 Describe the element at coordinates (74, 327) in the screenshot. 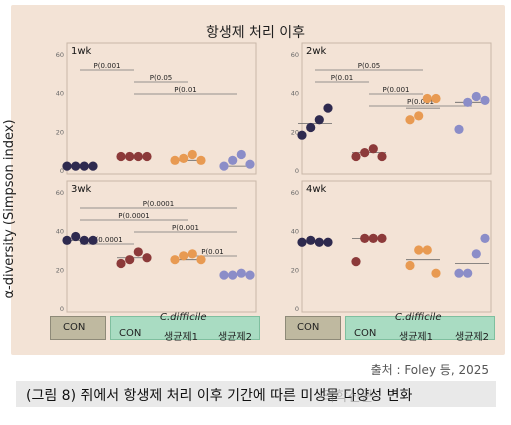

I see `group-label-con-left: CON` at that location.